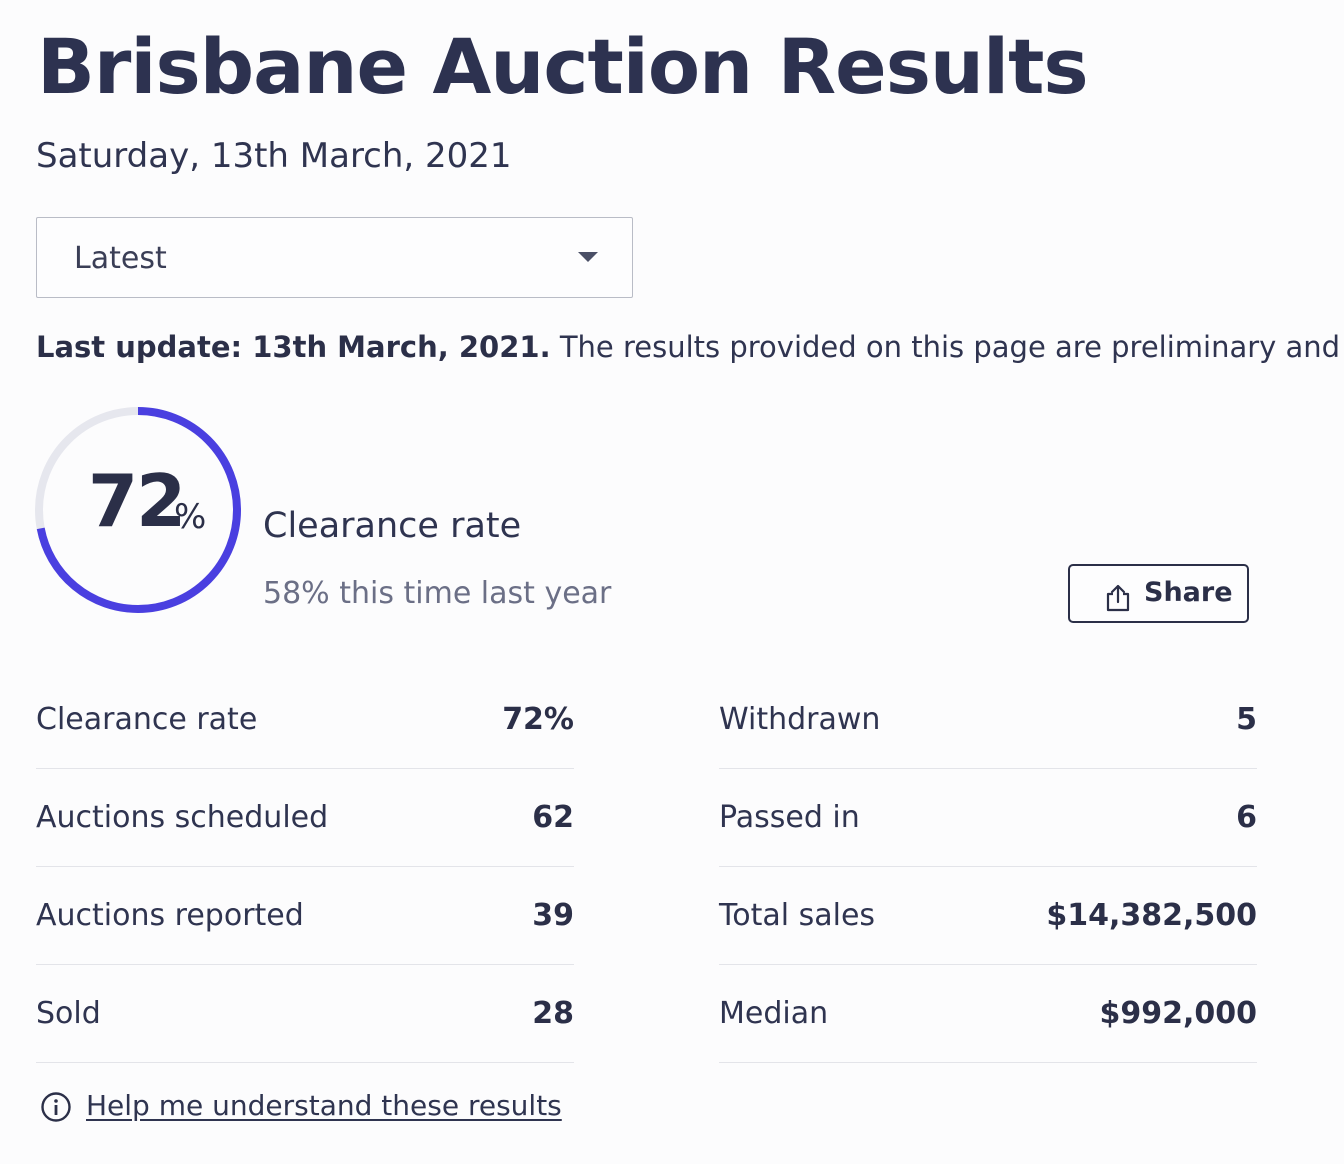 The image size is (1344, 1164). I want to click on stat-value: 72%, so click(538, 719).